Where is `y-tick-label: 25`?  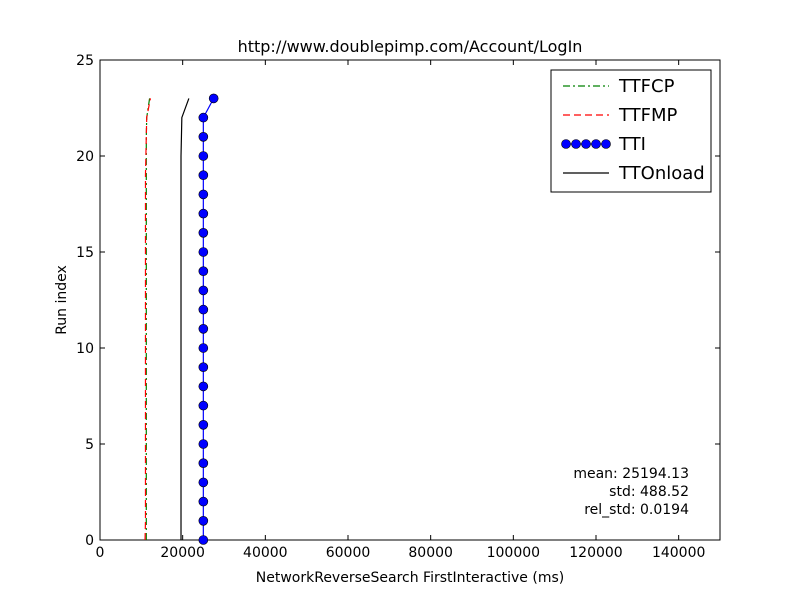 y-tick-label: 25 is located at coordinates (85, 61).